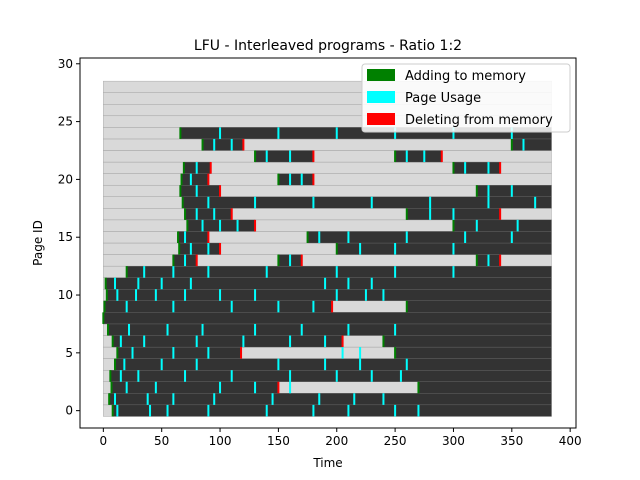 The image size is (640, 480). I want to click on legend-box, so click(466, 98).